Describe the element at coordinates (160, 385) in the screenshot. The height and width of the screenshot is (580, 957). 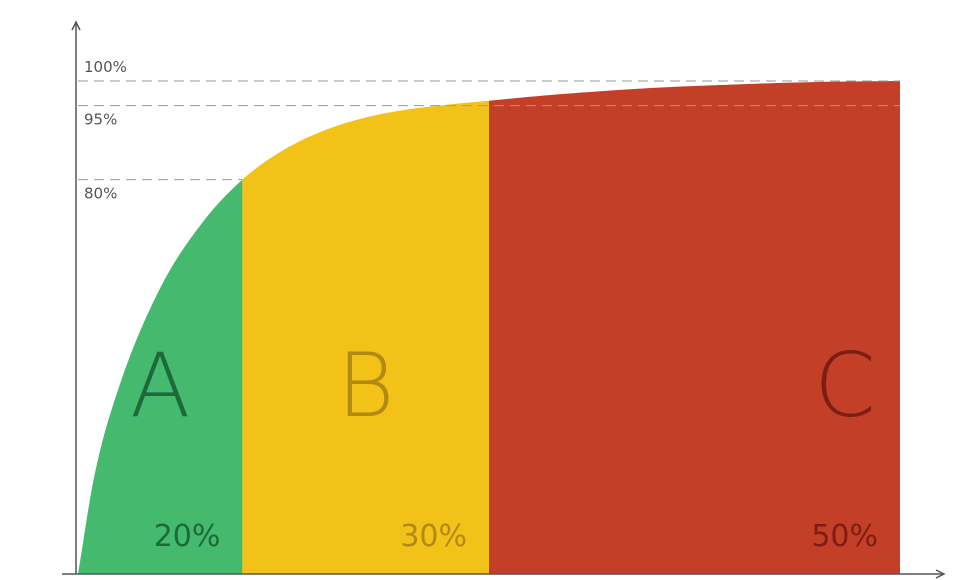
I see `zone-a-label: A` at that location.